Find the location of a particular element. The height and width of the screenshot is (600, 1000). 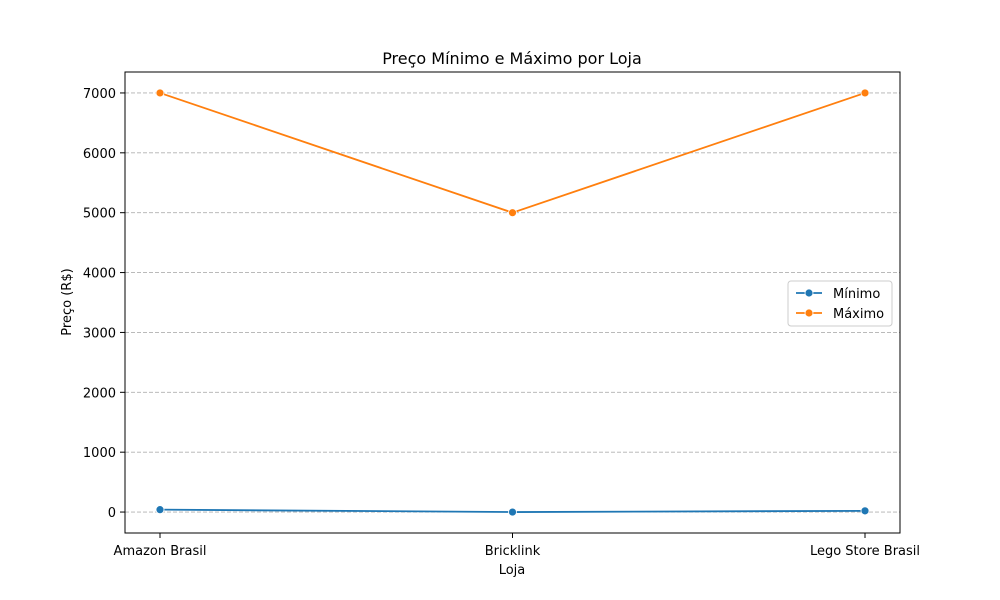

x-axis: Amazon Brasil Bricklink Lego Store Brasil is located at coordinates (517, 546).